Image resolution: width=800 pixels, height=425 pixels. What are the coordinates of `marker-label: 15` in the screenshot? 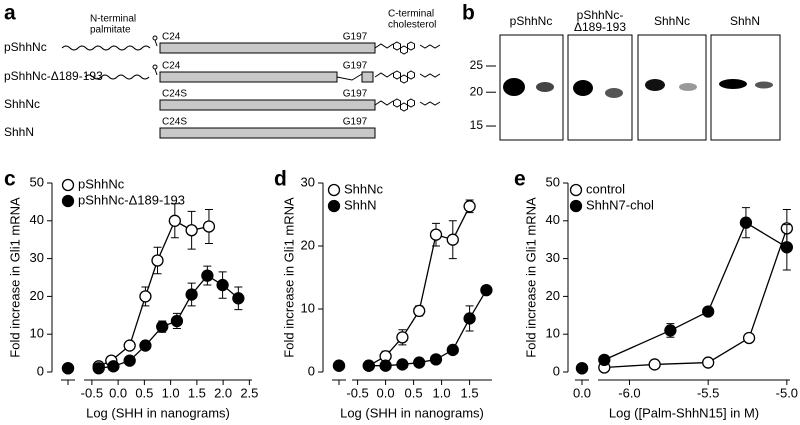 It's located at (477, 125).